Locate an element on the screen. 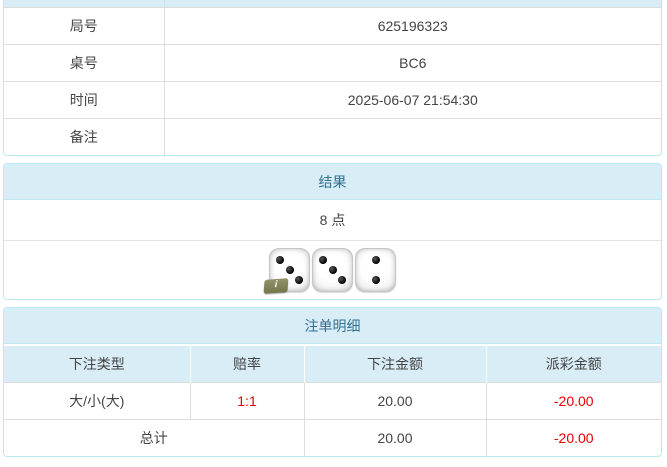 This screenshot has width=667, height=467. bet-details-title: 注单明细 is located at coordinates (332, 326).